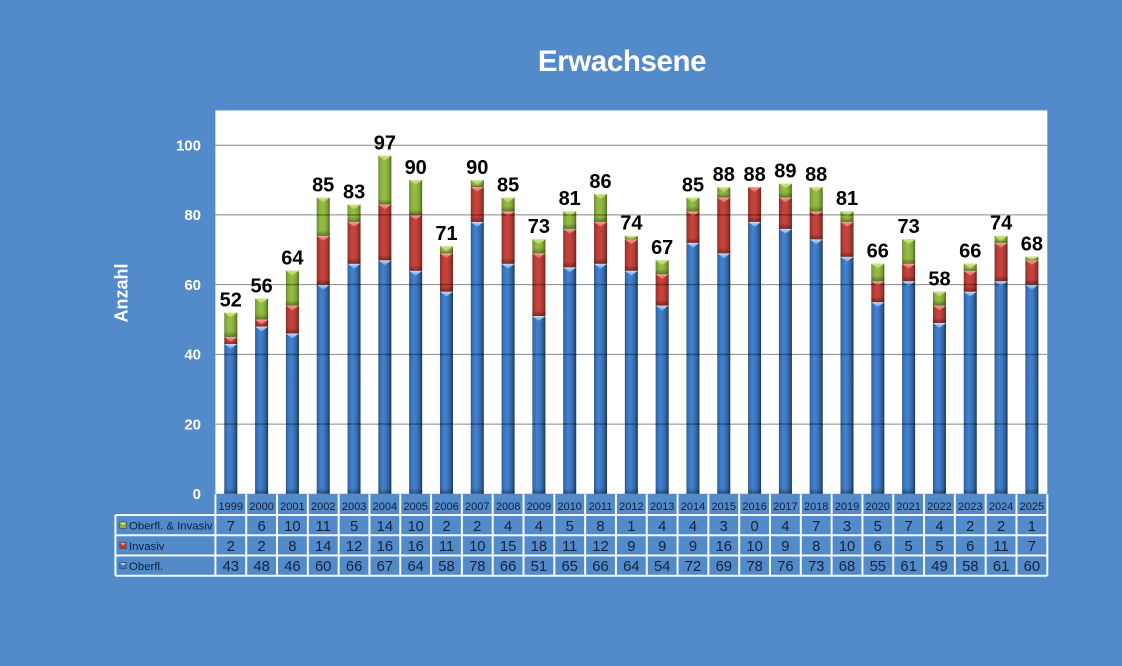  What do you see at coordinates (385, 507) in the screenshot?
I see `svg-text: 2004` at bounding box center [385, 507].